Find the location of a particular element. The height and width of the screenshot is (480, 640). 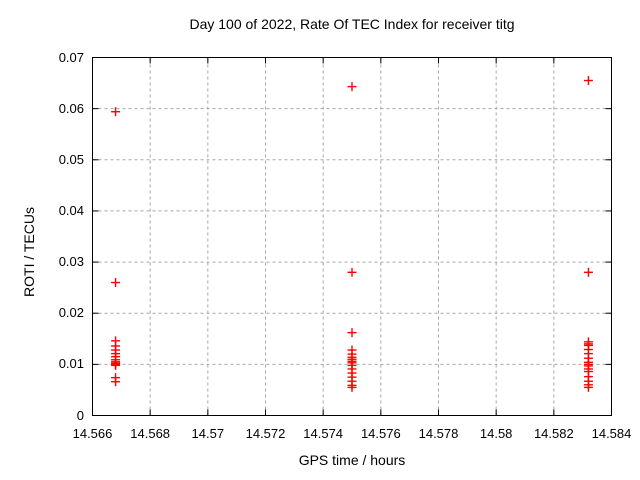

y-tick-label: 0.01 is located at coordinates (71, 364).